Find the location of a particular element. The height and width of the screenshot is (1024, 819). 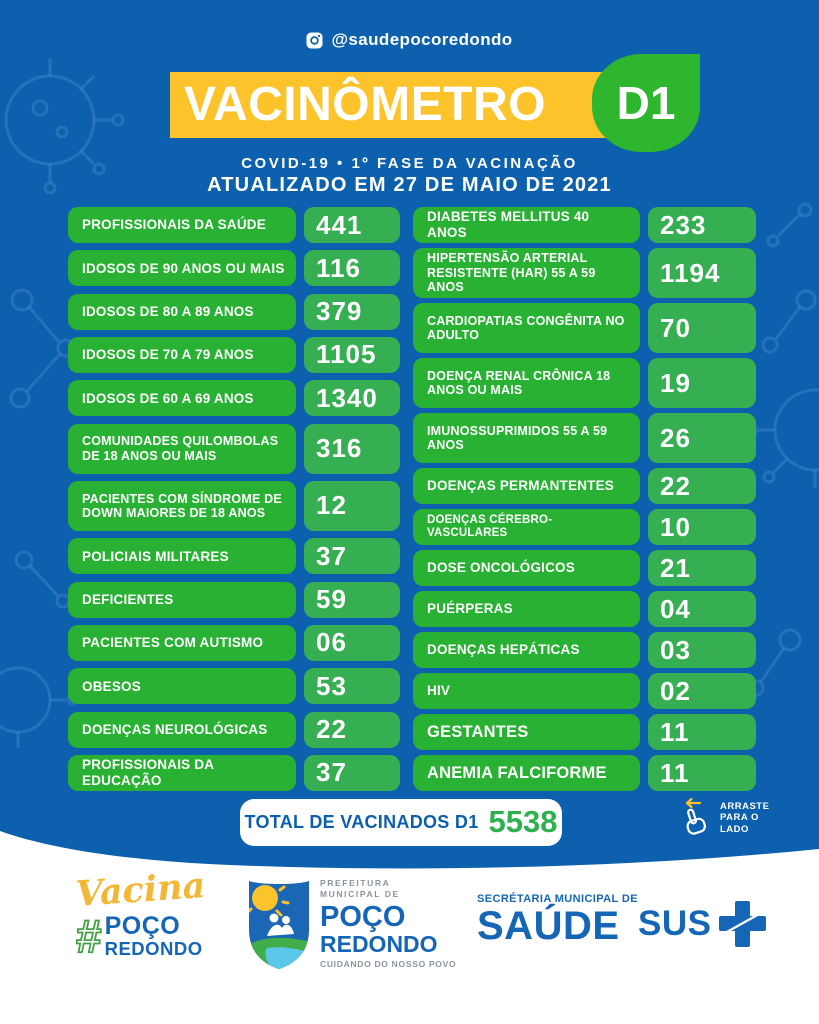

campaign-city-line2: REDONDO is located at coordinates (153, 949).